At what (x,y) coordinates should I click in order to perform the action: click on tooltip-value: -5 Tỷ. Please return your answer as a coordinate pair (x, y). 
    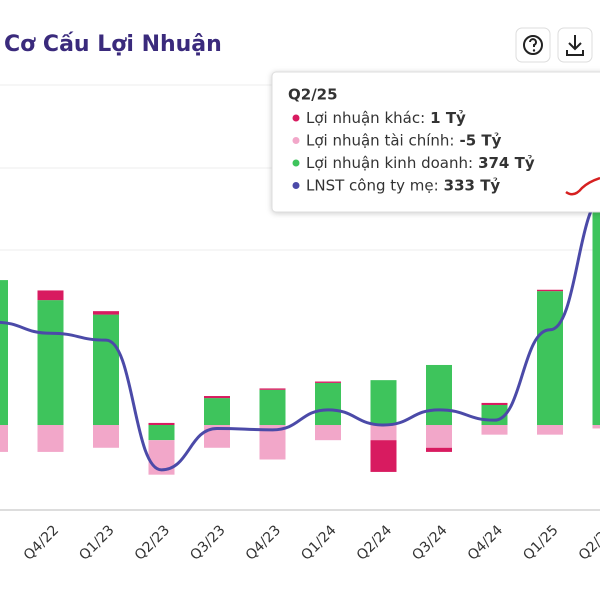
    Looking at the image, I should click on (480, 140).